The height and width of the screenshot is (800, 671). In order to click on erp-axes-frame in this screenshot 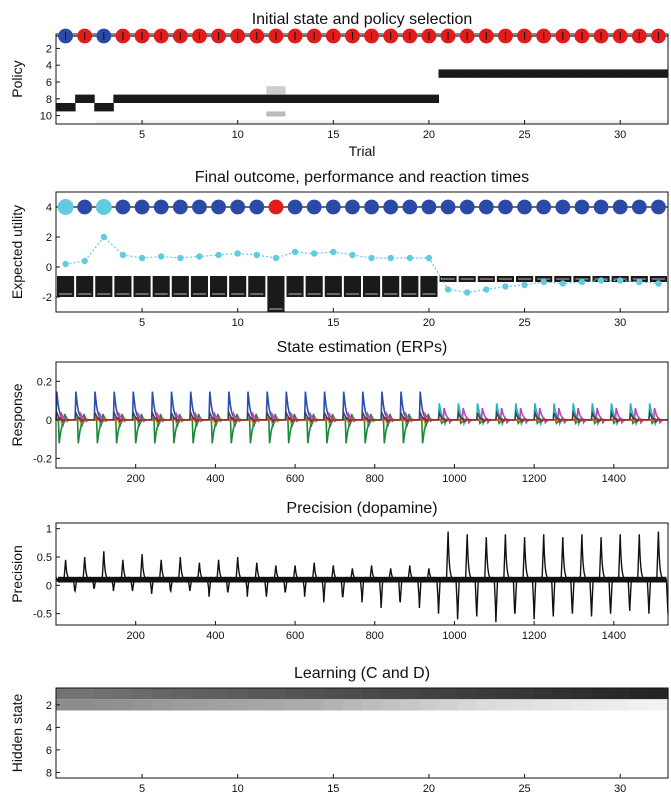, I will do `click(362, 415)`.